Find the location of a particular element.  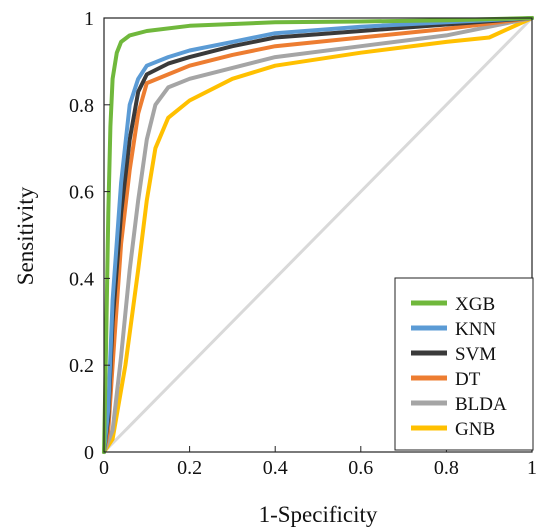

x-tick-label: 0.8 is located at coordinates (446, 468).